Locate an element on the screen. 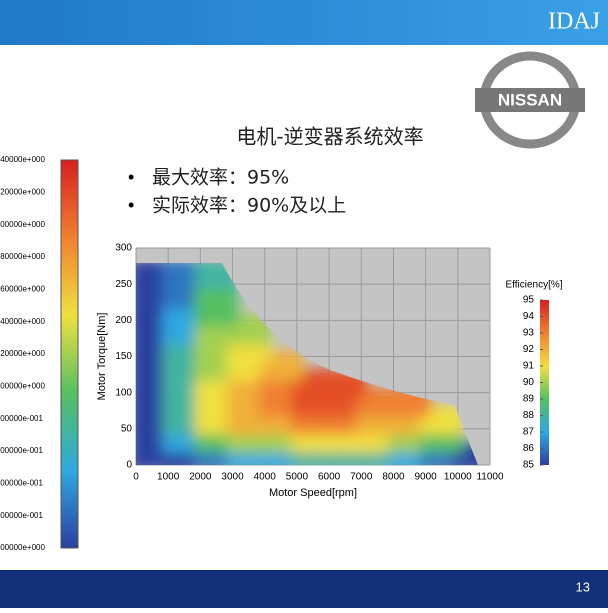  x-axis-label: Motor Speed[rpm] is located at coordinates (313, 493).